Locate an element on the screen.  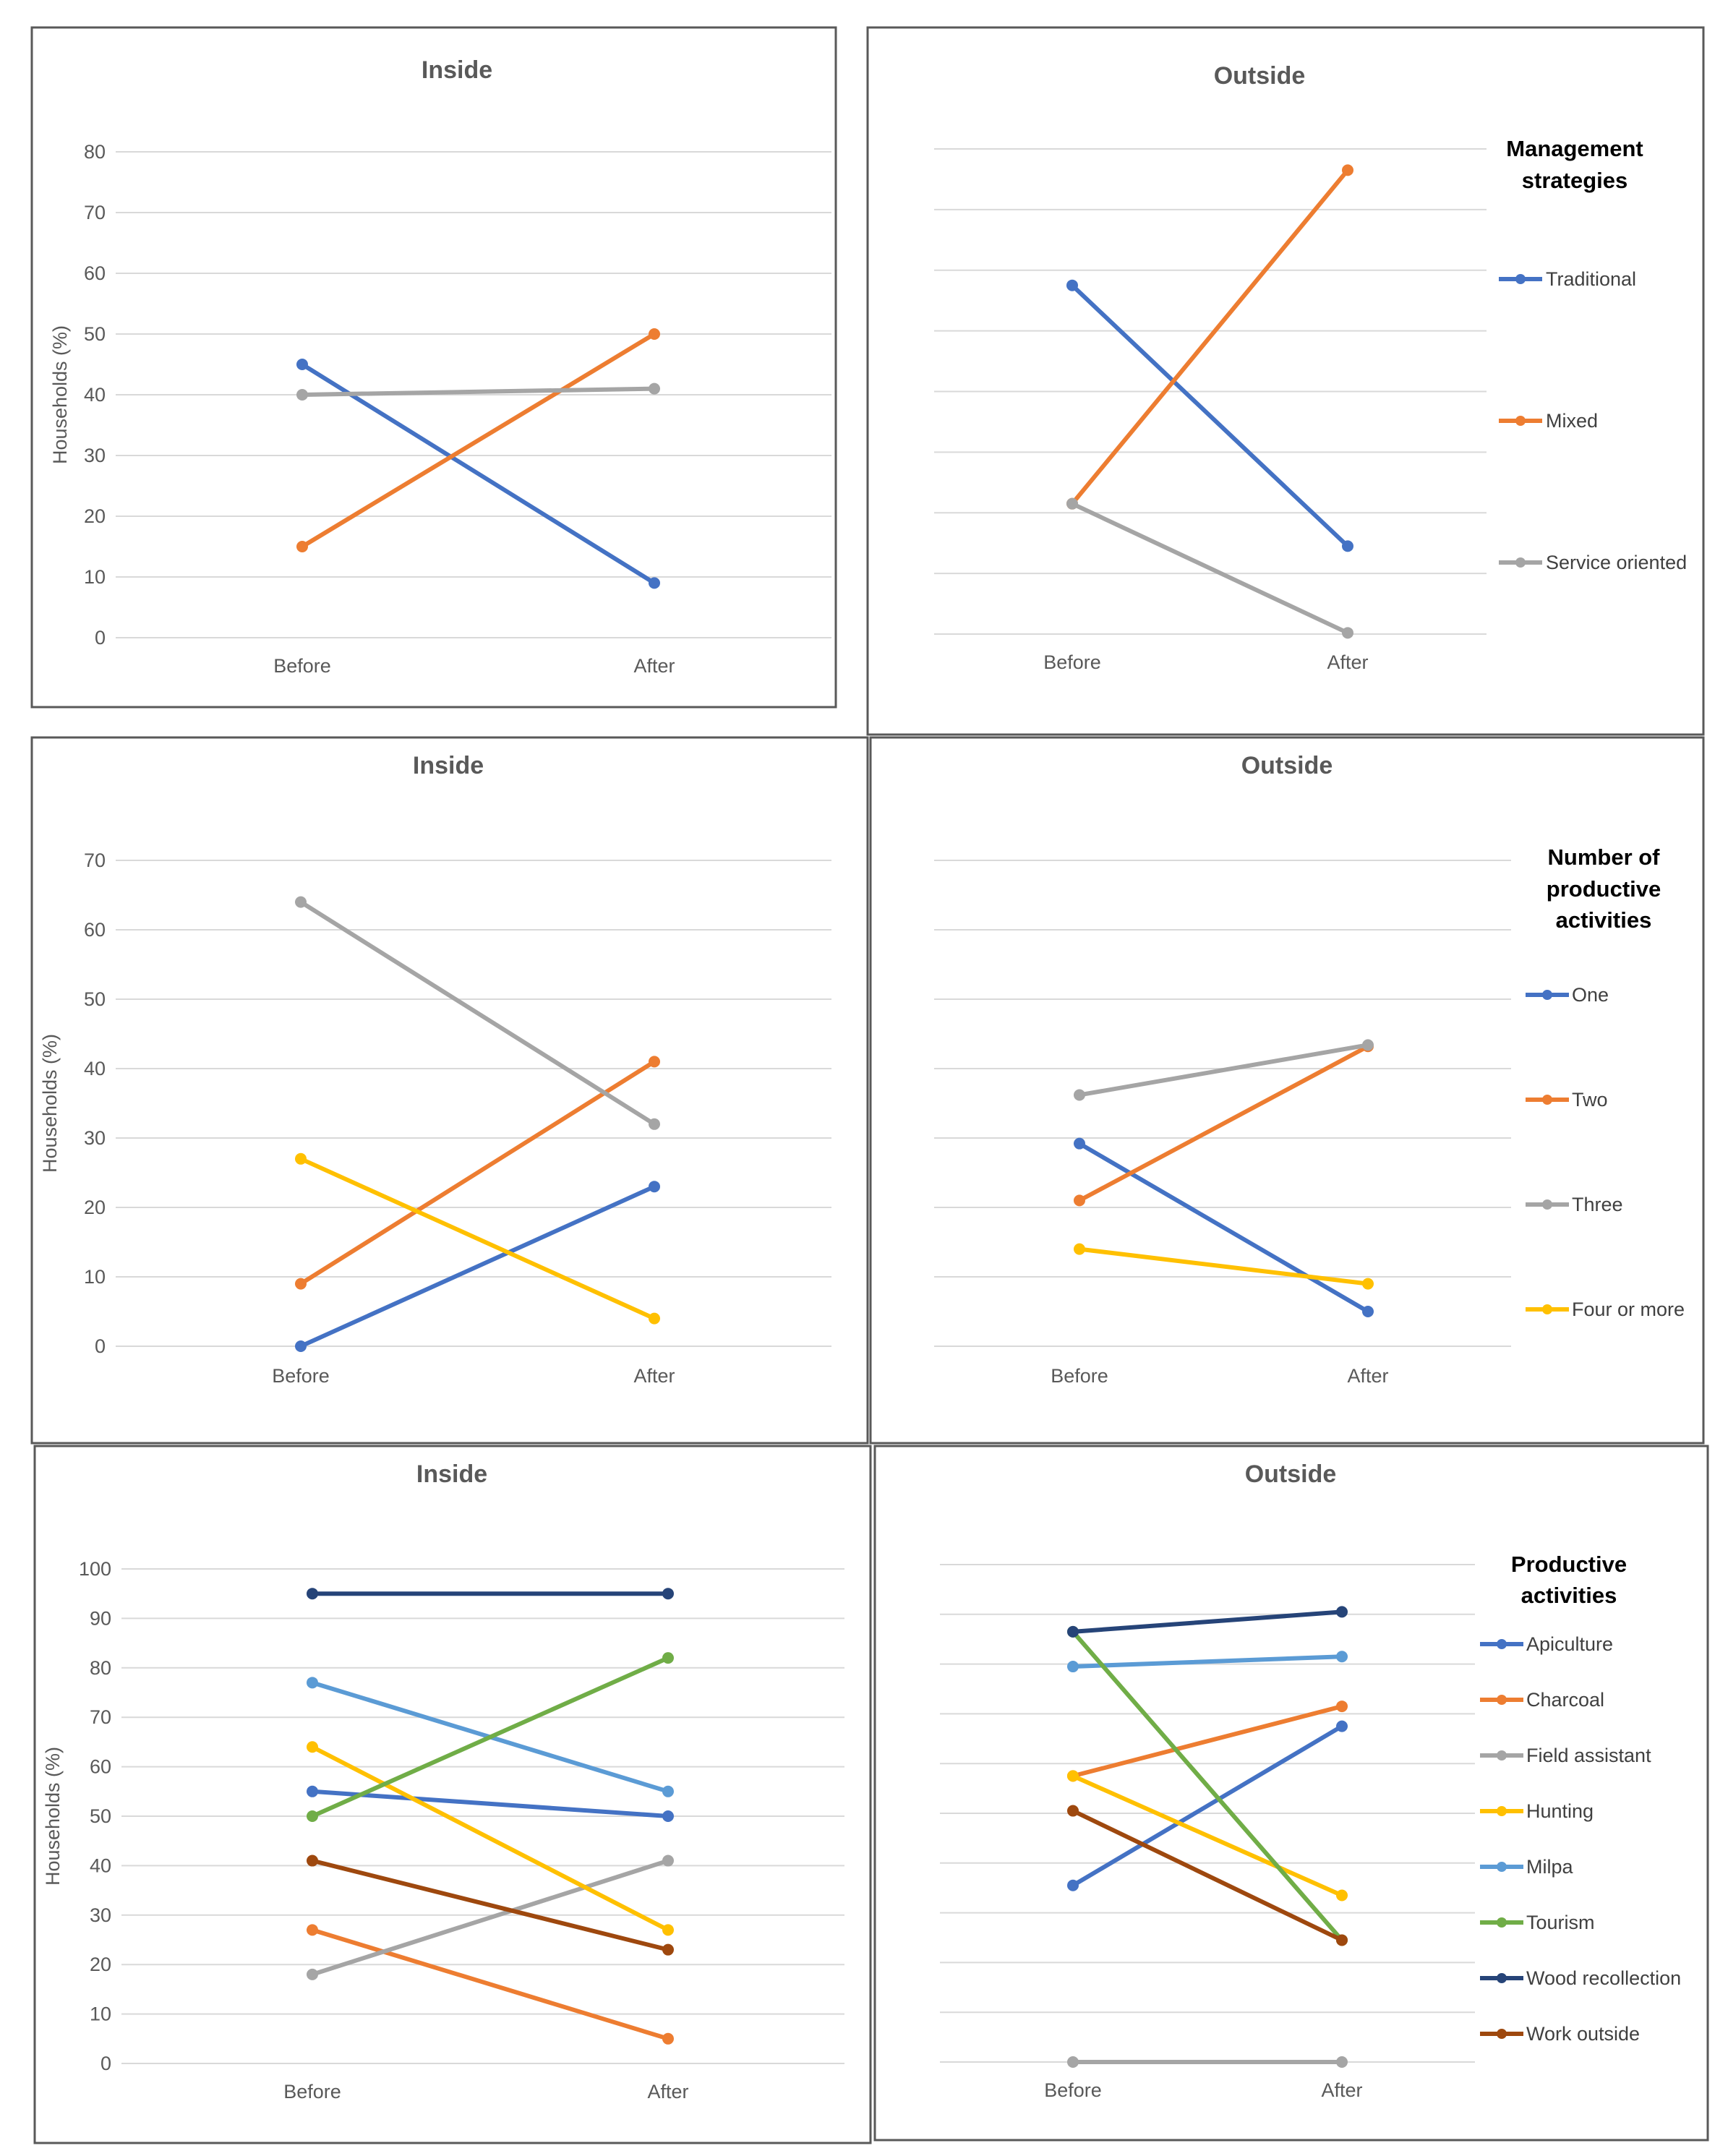
legend-item: Apiculture is located at coordinates (1546, 1644).